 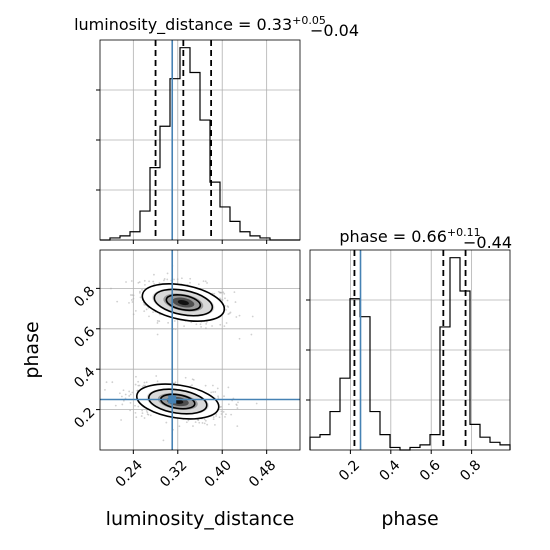 What do you see at coordinates (409, 519) in the screenshot?
I see `x-axis-label-phase: phase` at bounding box center [409, 519].